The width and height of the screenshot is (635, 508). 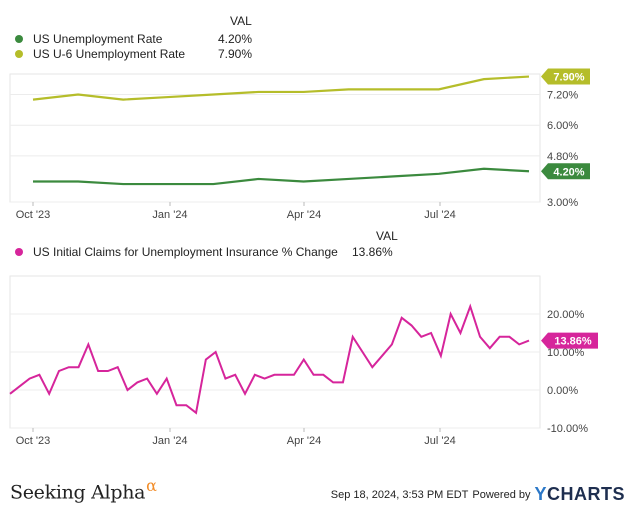 I want to click on bottom-x-tick-label: Apr '24, so click(x=304, y=441).